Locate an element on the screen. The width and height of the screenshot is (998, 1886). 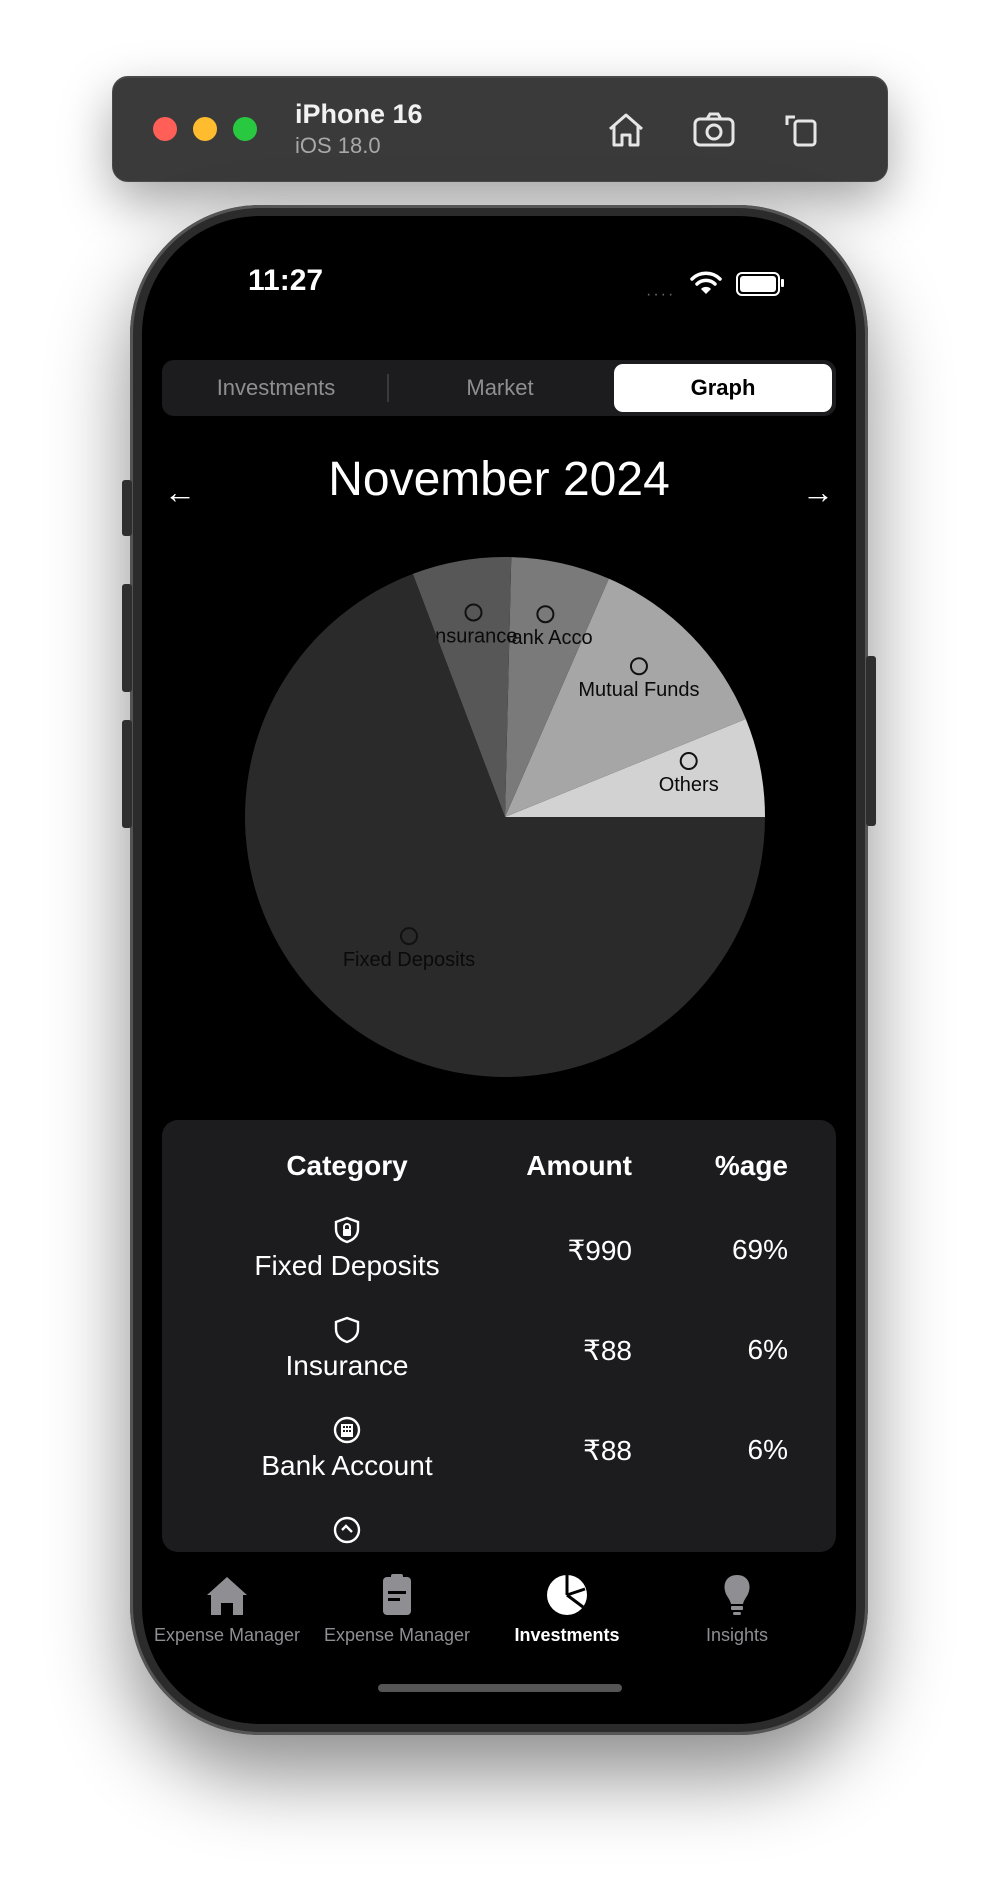
tab-investments-bottom: Investments is located at coordinates (567, 1608).